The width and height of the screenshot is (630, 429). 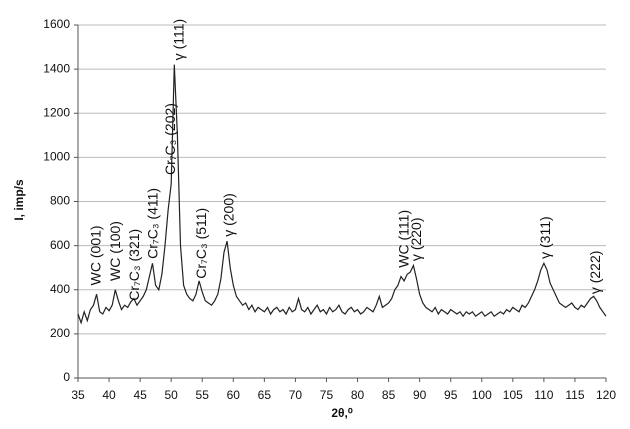 I want to click on peak-label: WC (100), so click(x=115, y=251).